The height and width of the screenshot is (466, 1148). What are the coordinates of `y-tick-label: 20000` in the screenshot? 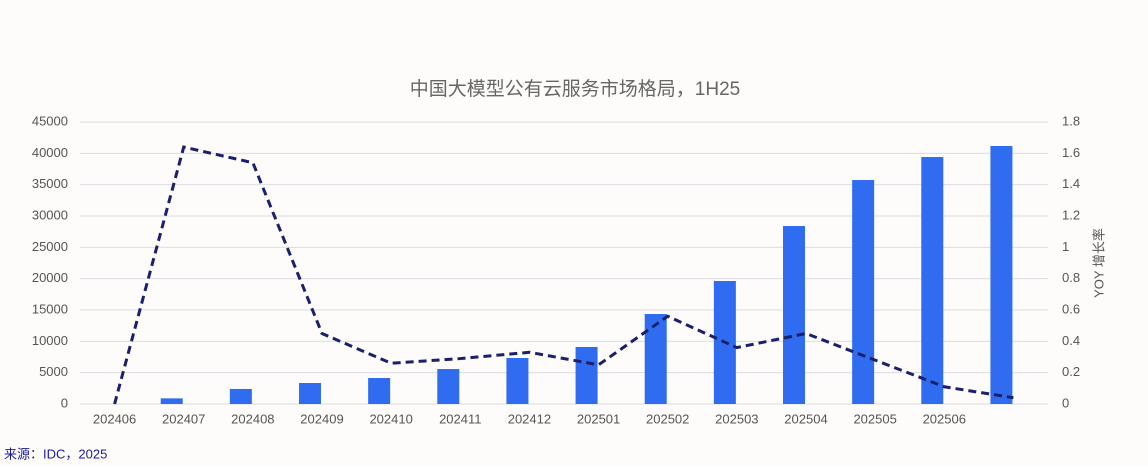 It's located at (50, 277).